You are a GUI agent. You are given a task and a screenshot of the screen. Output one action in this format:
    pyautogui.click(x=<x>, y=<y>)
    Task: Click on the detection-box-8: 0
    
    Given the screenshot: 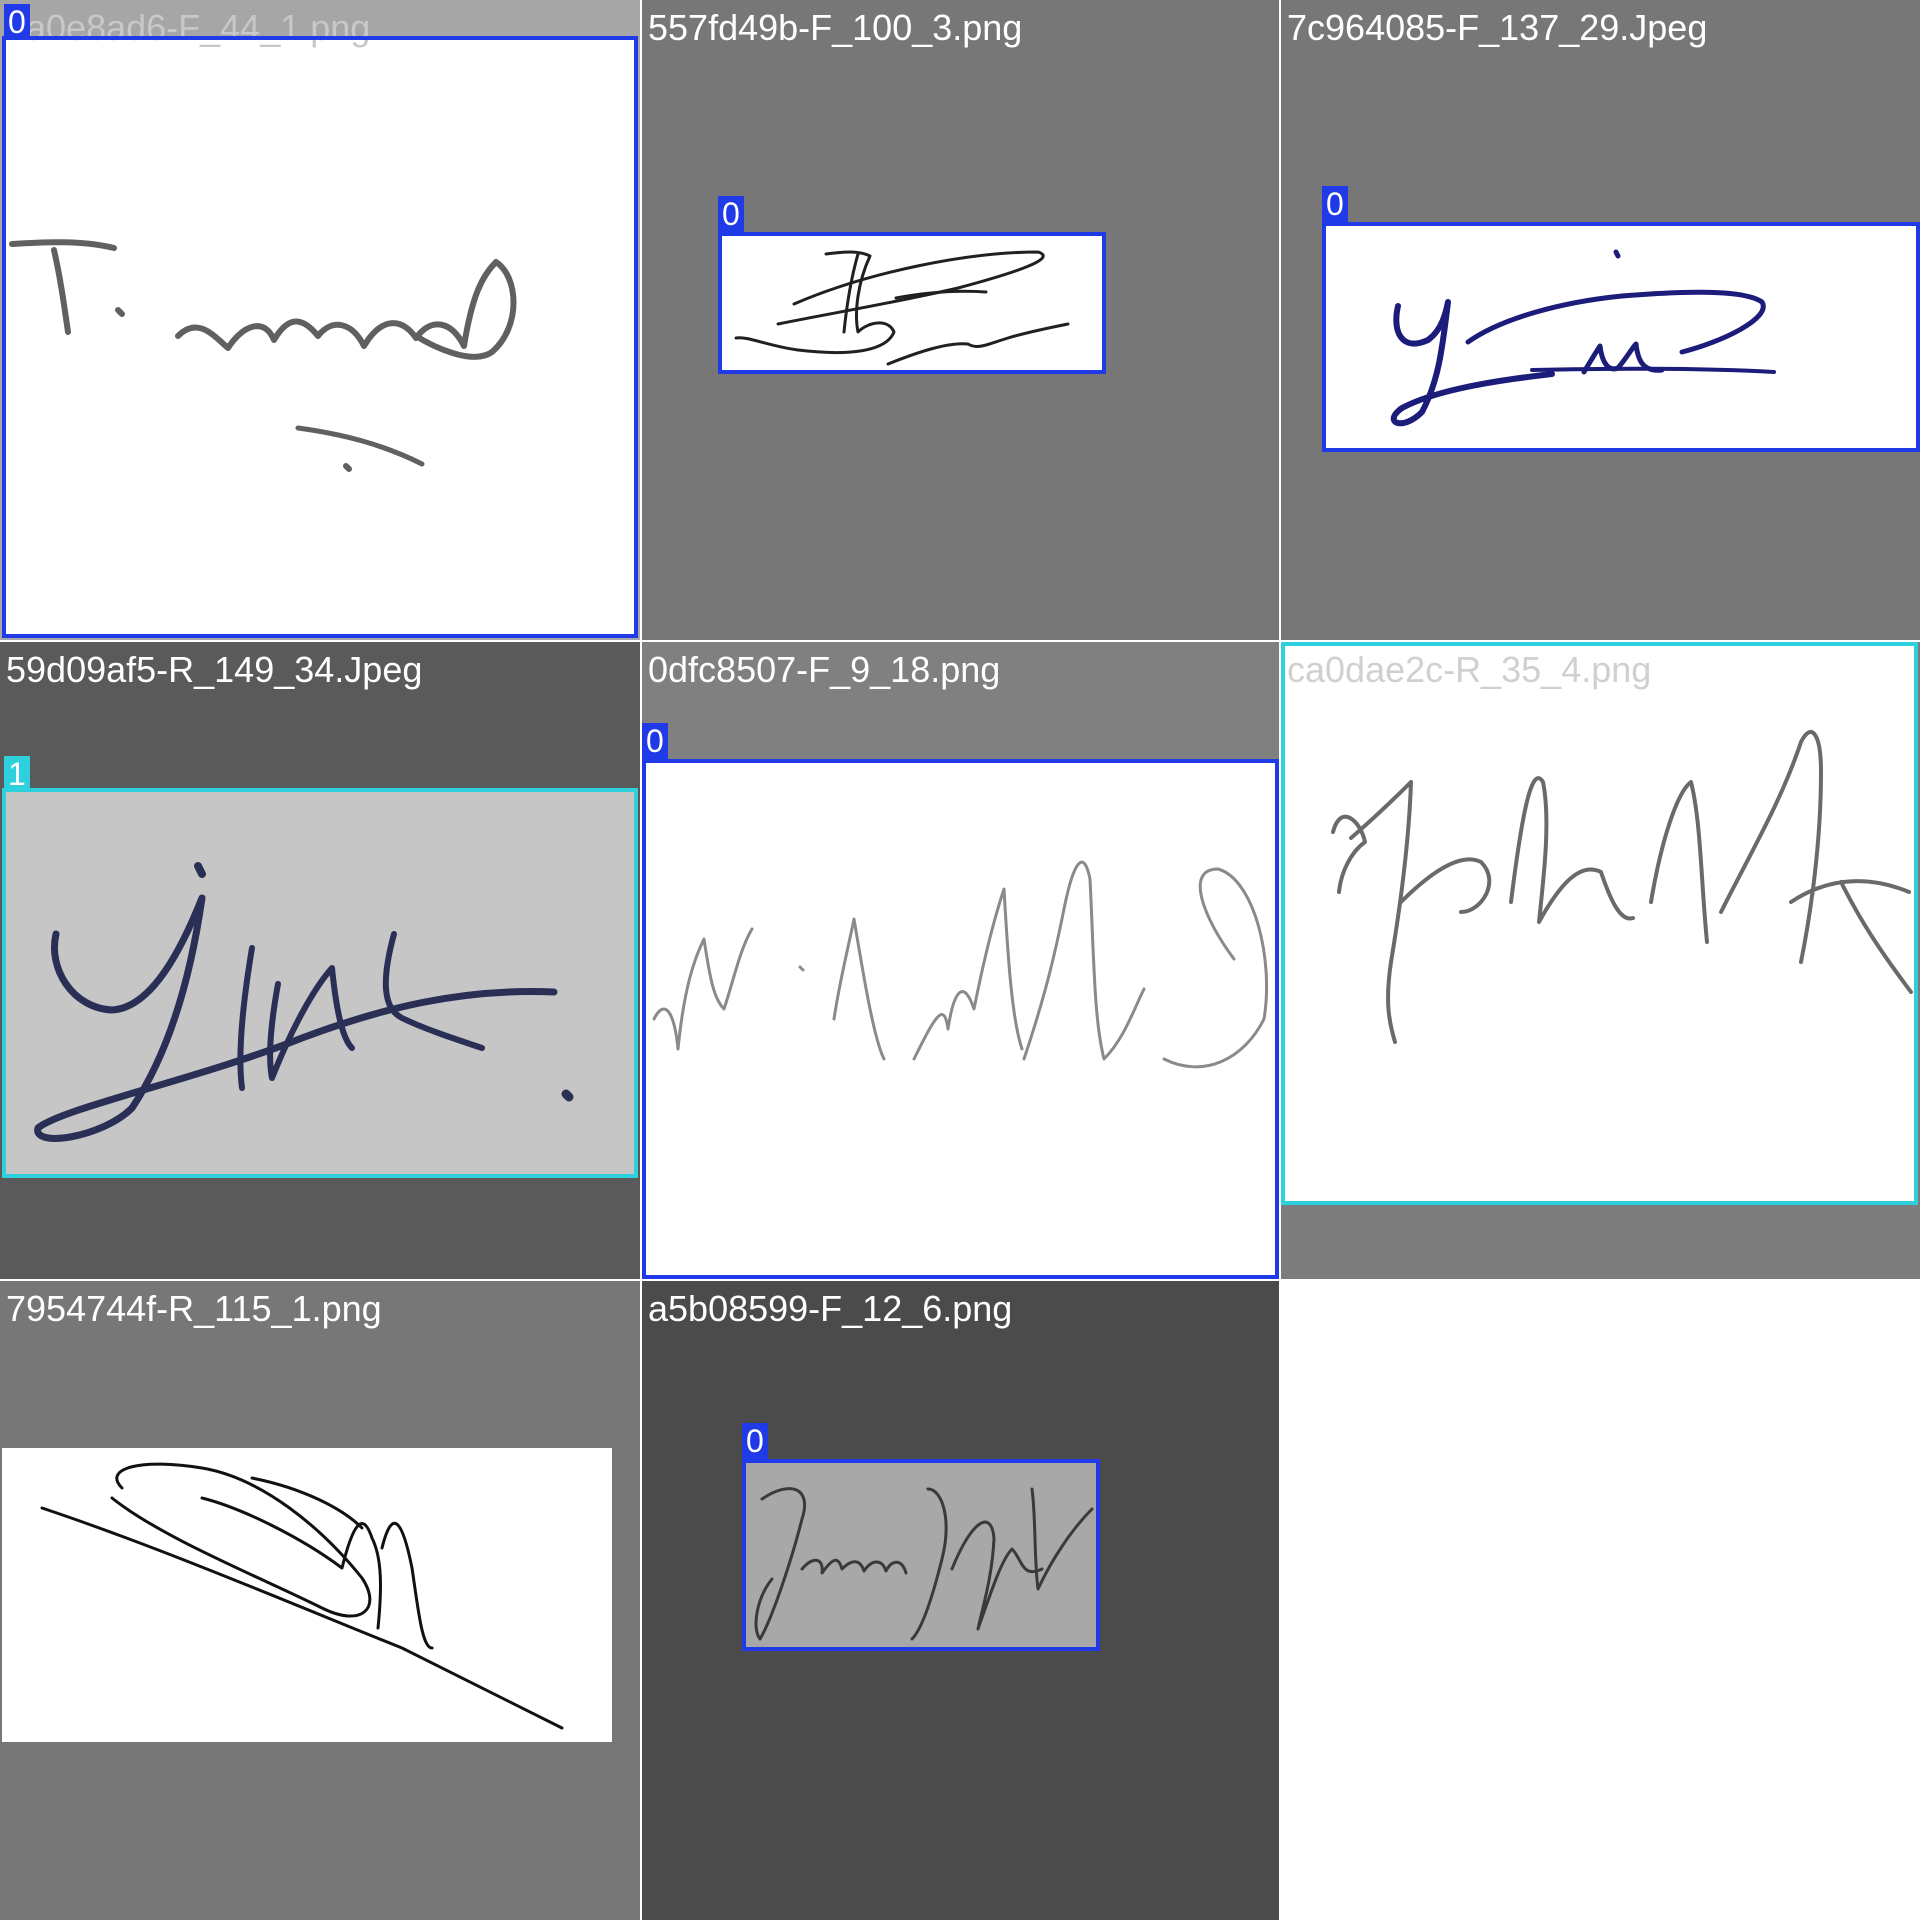 What is the action you would take?
    pyautogui.click(x=921, y=1537)
    